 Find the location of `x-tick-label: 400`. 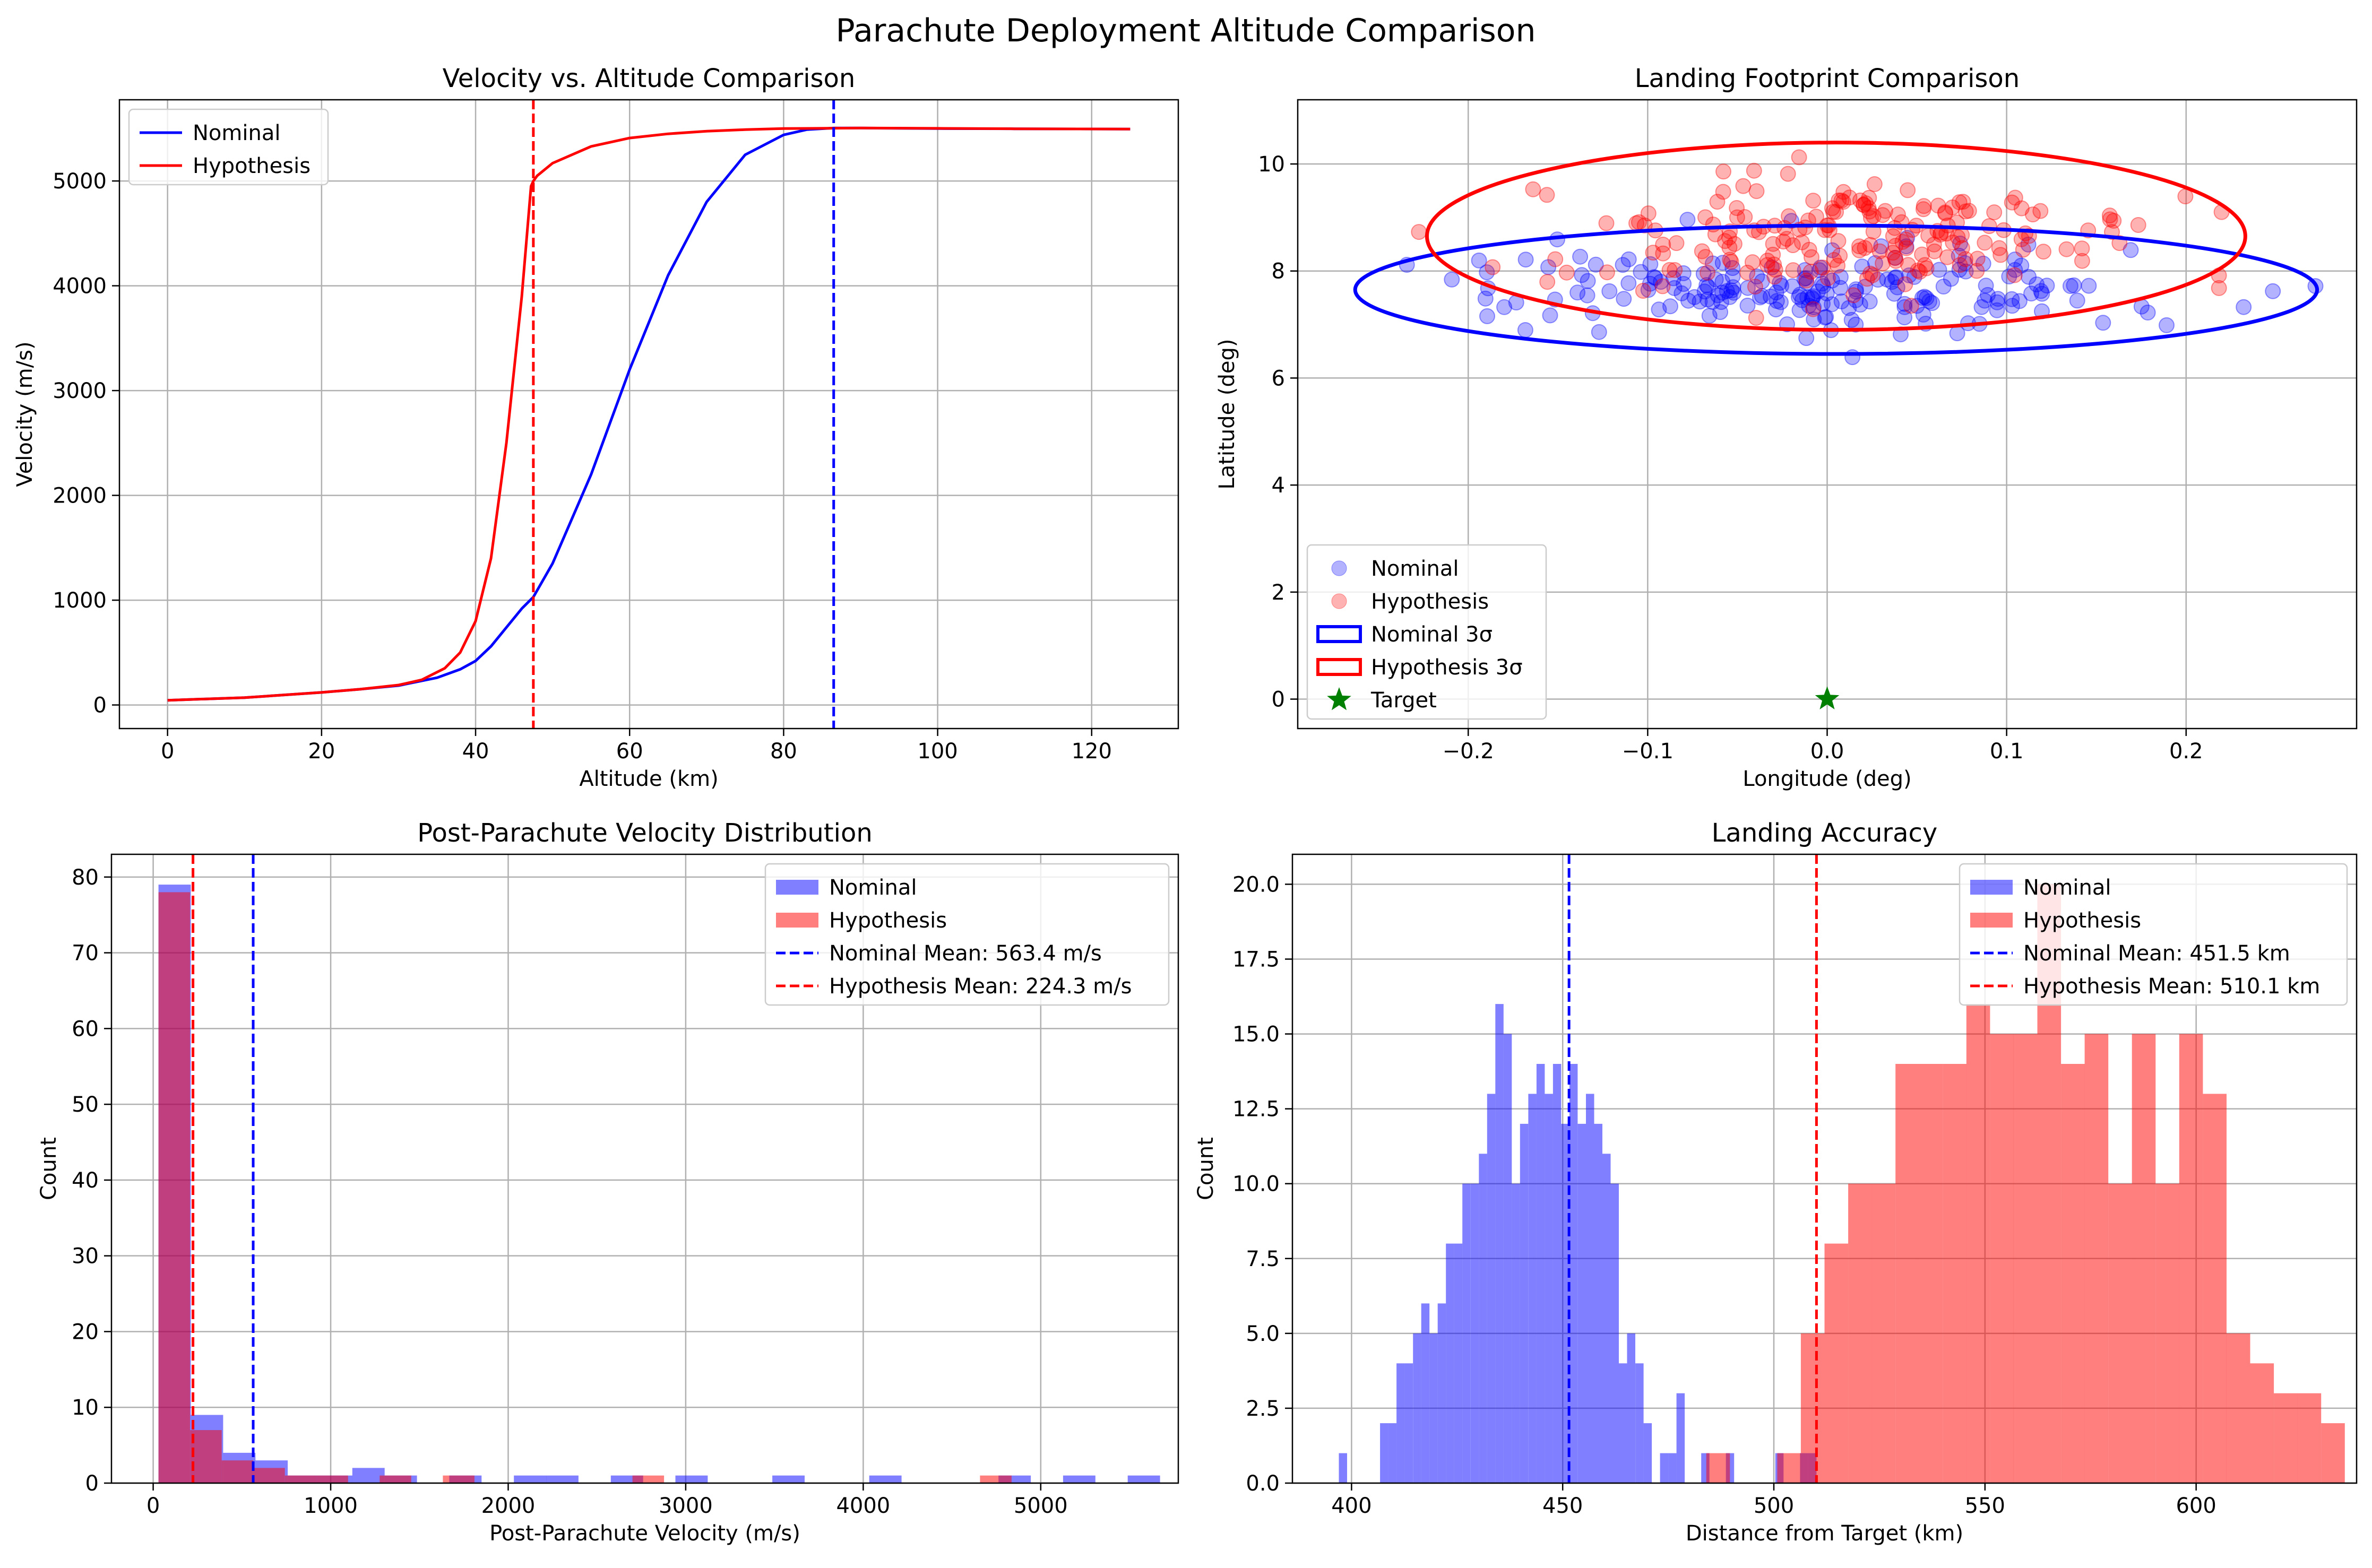

x-tick-label: 400 is located at coordinates (1351, 1506).